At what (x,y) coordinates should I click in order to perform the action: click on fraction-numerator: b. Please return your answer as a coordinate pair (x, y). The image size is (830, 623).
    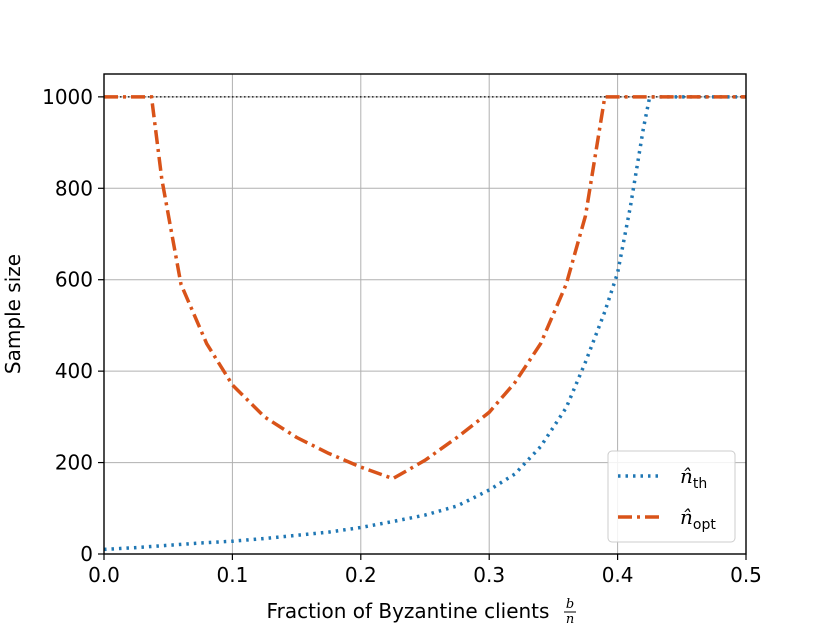
    Looking at the image, I should click on (570, 604).